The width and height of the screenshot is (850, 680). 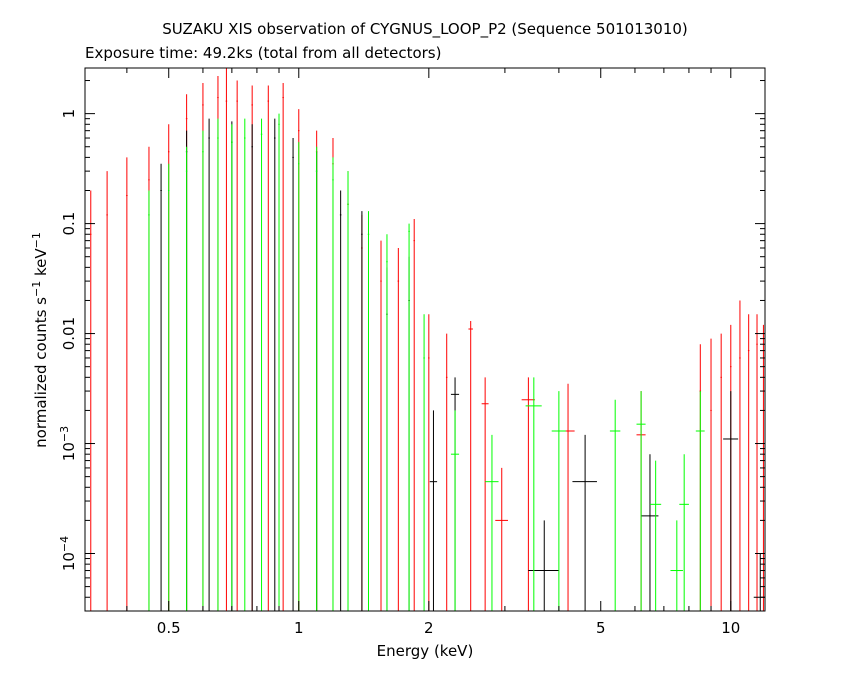 I want to click on x-tick-label: 1, so click(x=299, y=628).